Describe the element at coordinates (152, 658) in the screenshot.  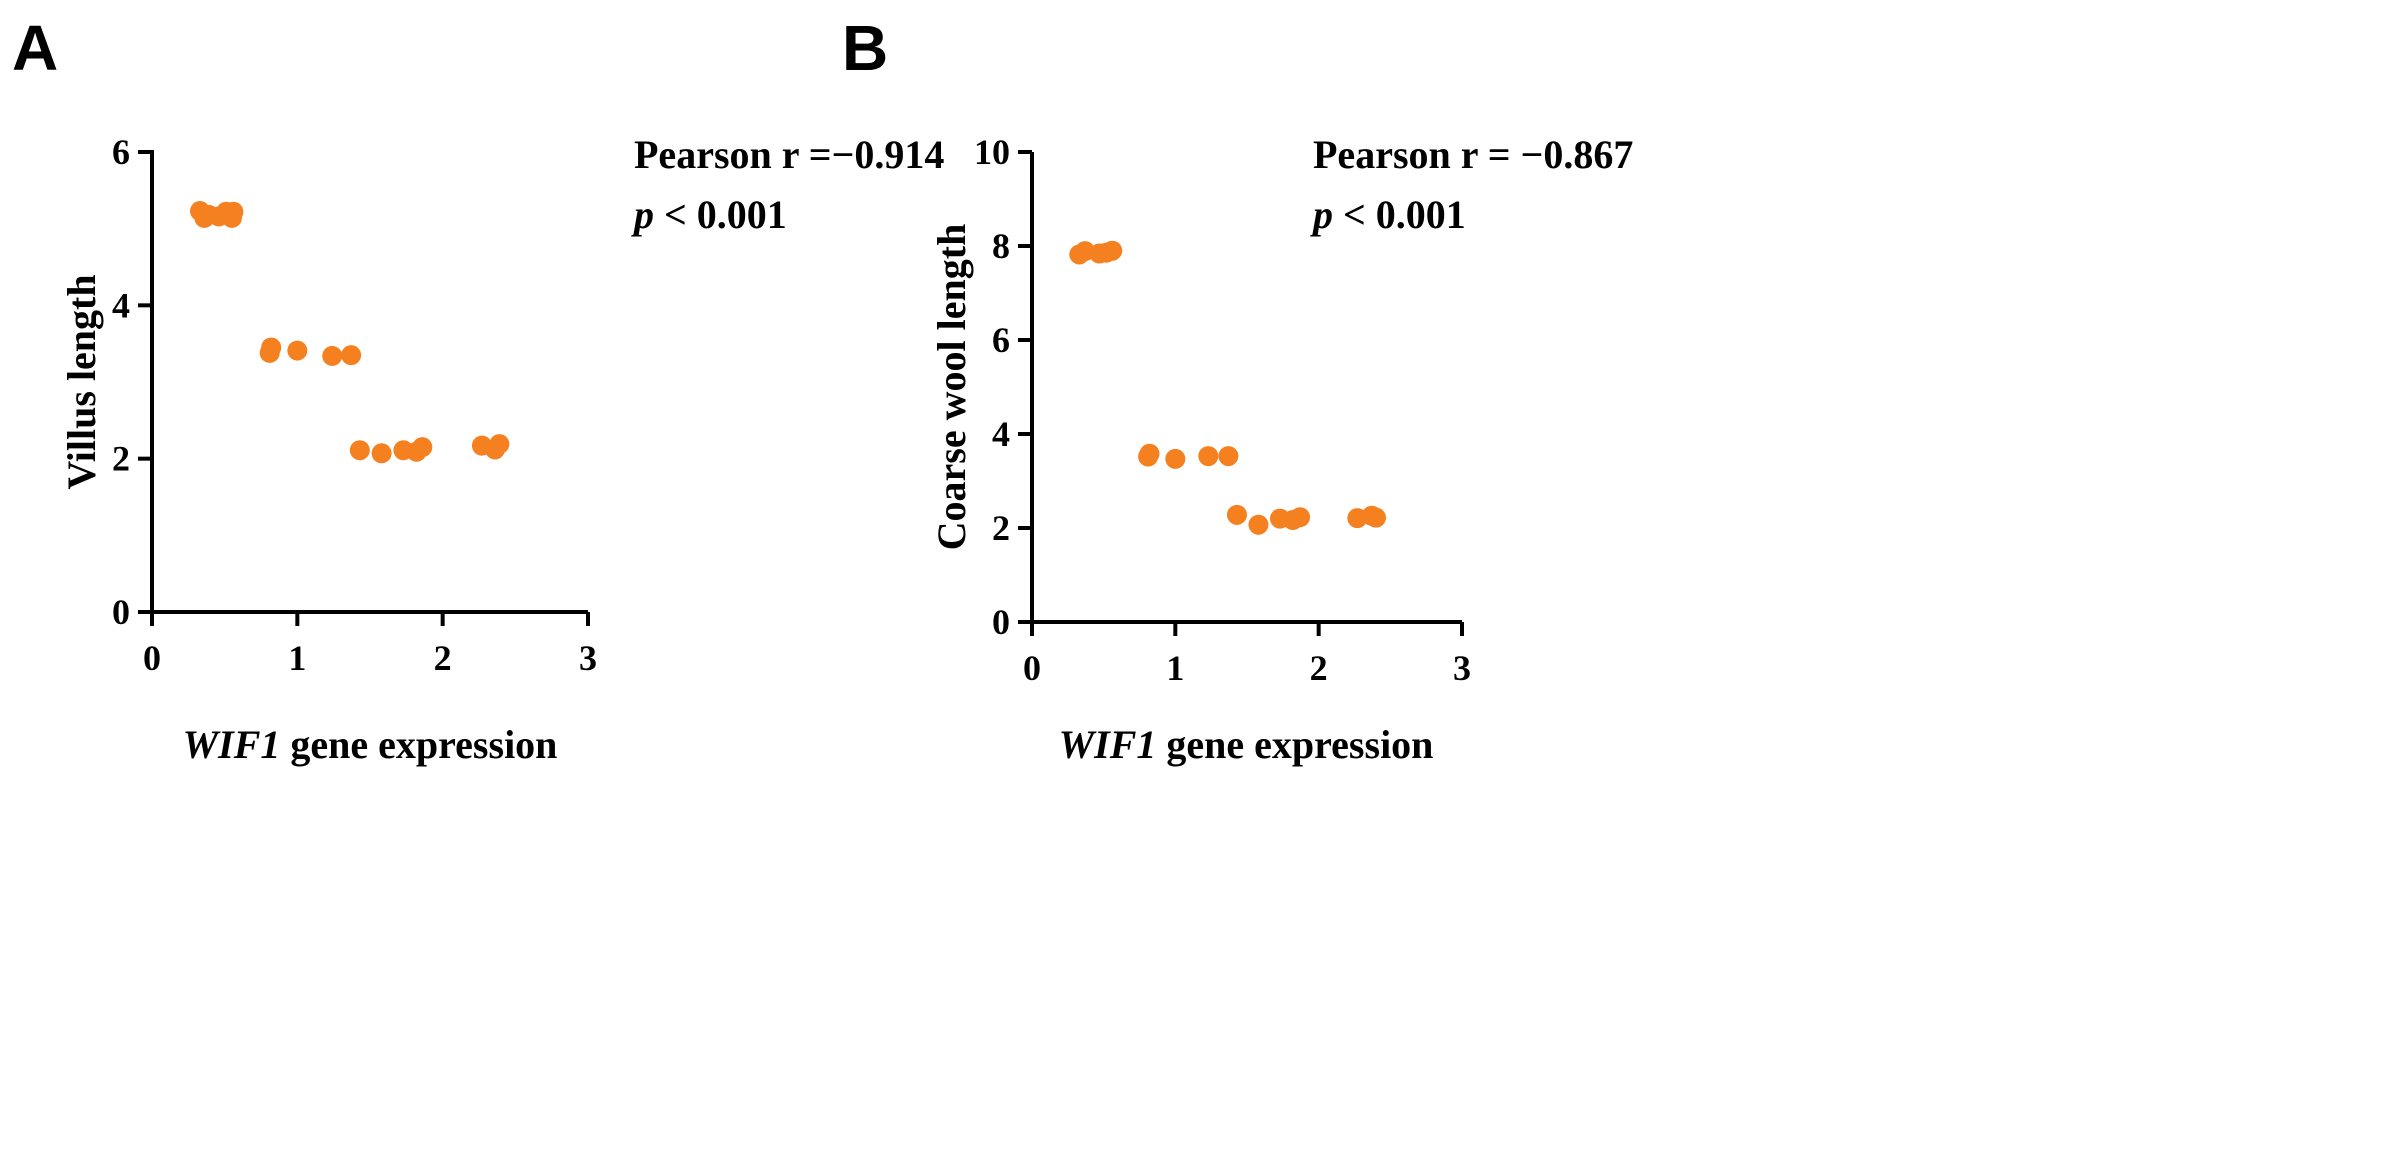
I see `x-tick-label-a: 0` at that location.